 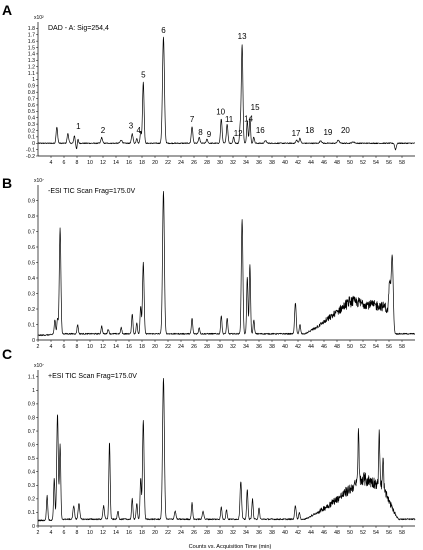 What do you see at coordinates (309, 130) in the screenshot?
I see `peak-label: 18` at bounding box center [309, 130].